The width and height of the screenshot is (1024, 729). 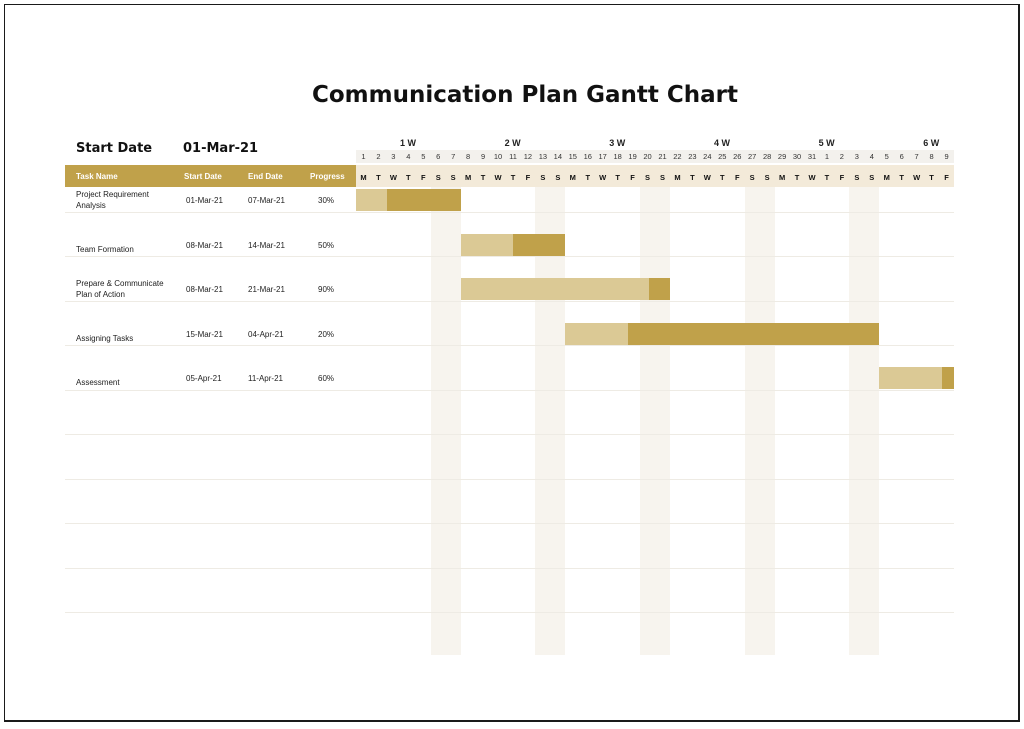 I want to click on day-number: 22, so click(x=677, y=156).